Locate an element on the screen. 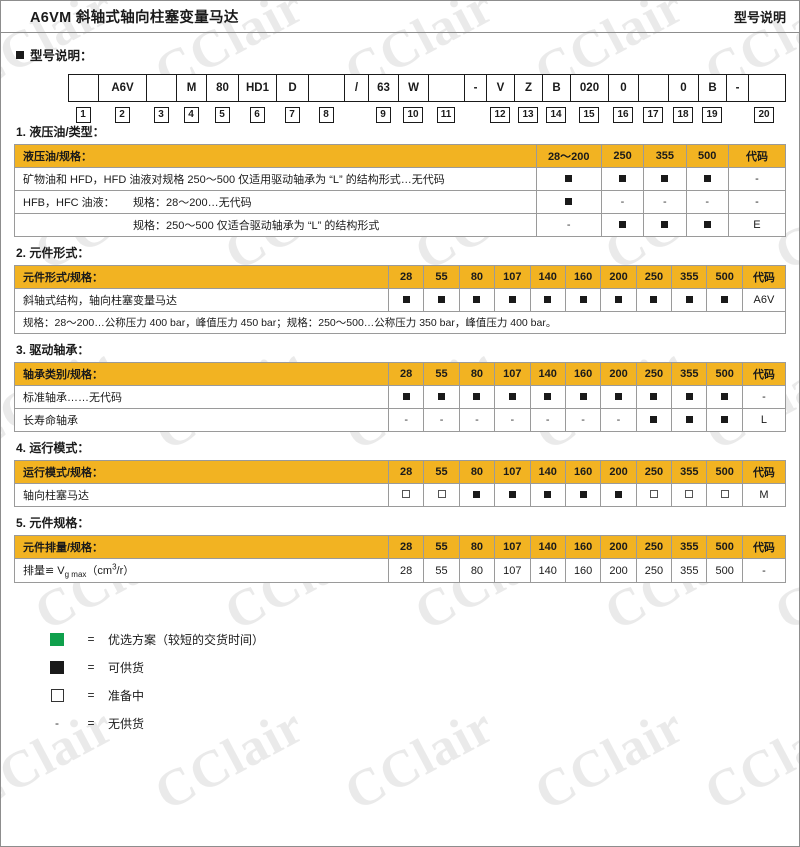 This screenshot has width=800, height=847. model-code-index-slot: 3 is located at coordinates (161, 114).